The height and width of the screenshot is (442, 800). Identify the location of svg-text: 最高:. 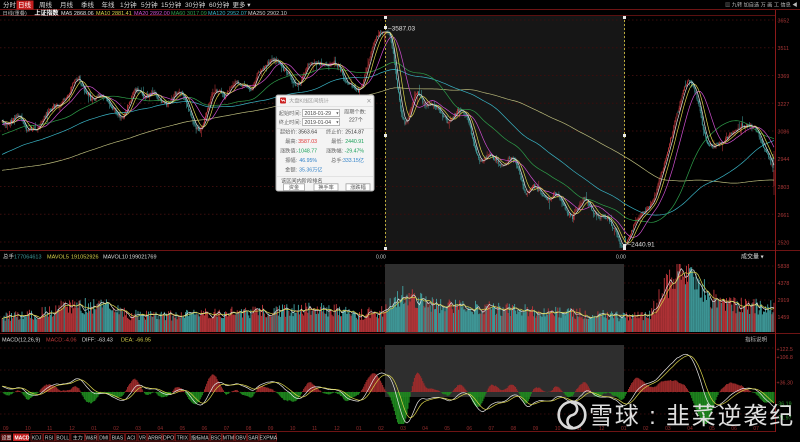
(291, 141).